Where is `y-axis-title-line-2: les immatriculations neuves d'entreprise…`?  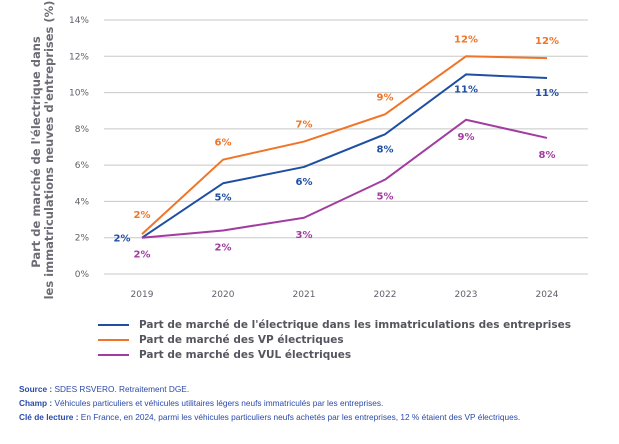 y-axis-title-line-2: les immatriculations neuves d'entreprise… is located at coordinates (49, 150).